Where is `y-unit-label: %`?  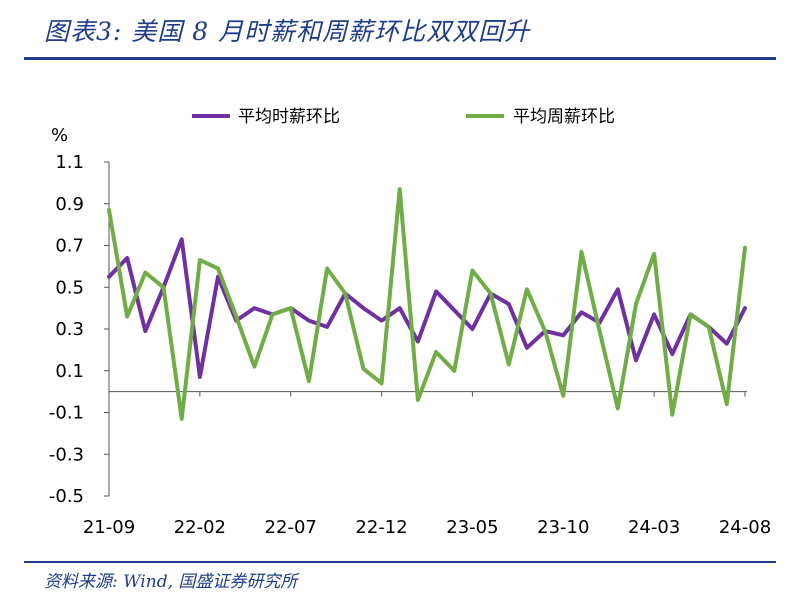 y-unit-label: % is located at coordinates (59, 135).